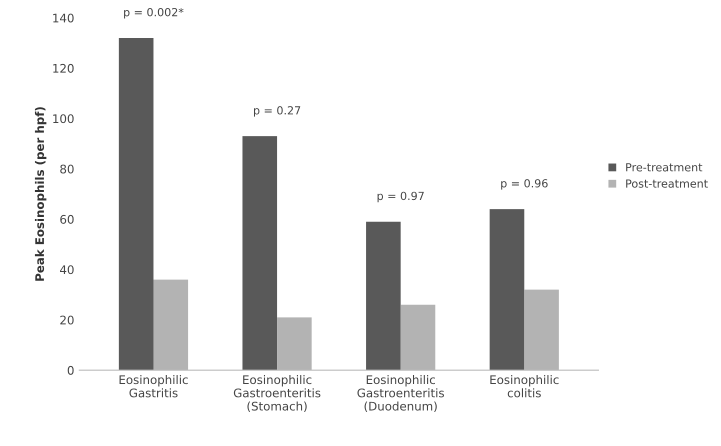 The height and width of the screenshot is (446, 721). What do you see at coordinates (67, 169) in the screenshot?
I see `y-tick-label: 80` at bounding box center [67, 169].